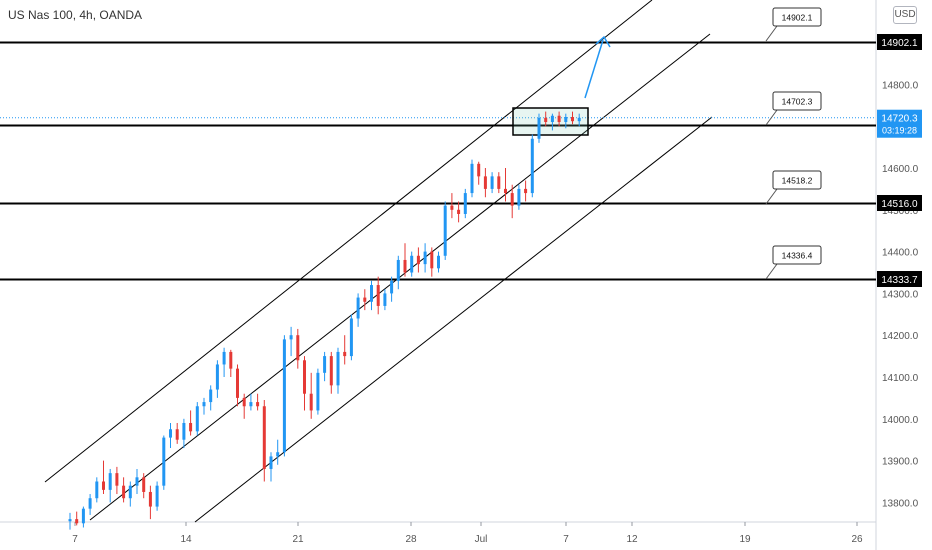 The image size is (932, 550). Describe the element at coordinates (905, 15) in the screenshot. I see `currency-badge: USD` at that location.